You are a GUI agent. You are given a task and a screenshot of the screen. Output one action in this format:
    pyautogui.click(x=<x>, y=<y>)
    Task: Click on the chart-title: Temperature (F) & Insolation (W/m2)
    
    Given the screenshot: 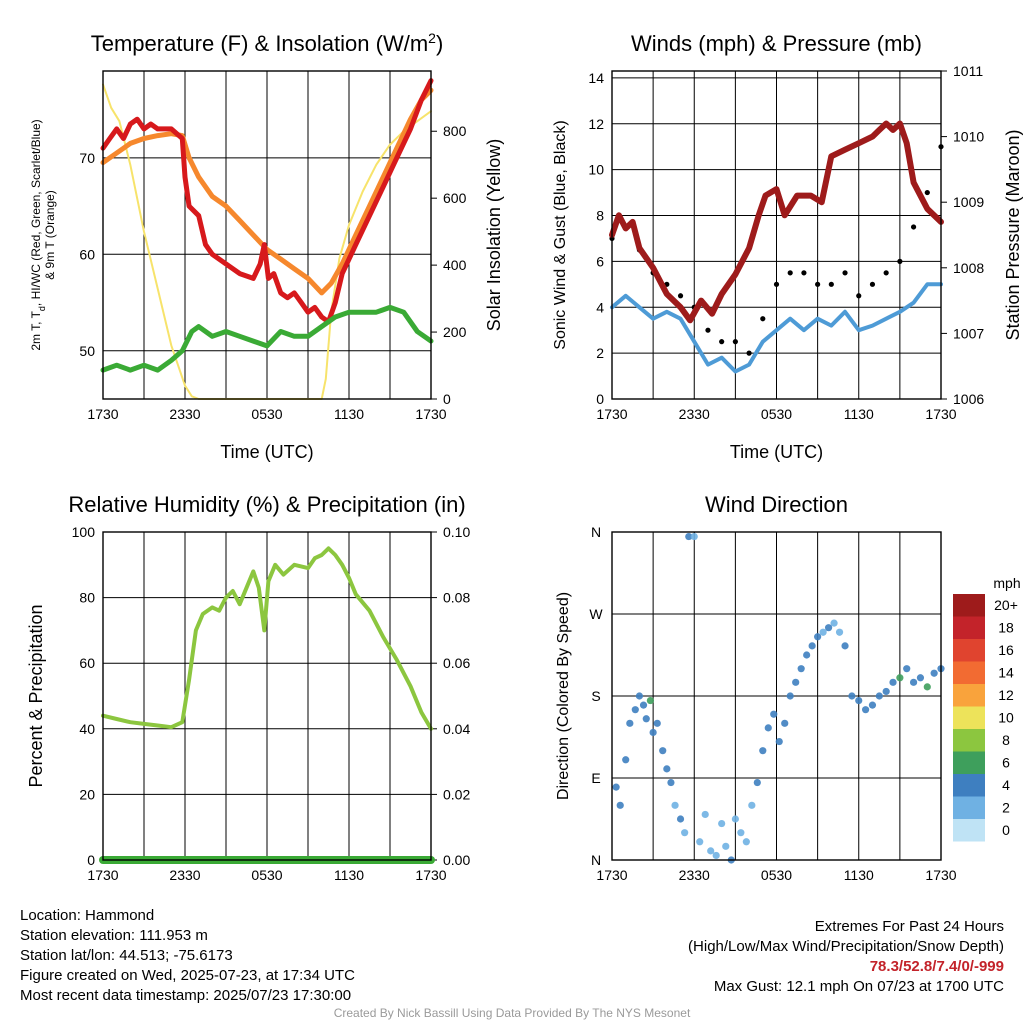 What is the action you would take?
    pyautogui.click(x=267, y=43)
    